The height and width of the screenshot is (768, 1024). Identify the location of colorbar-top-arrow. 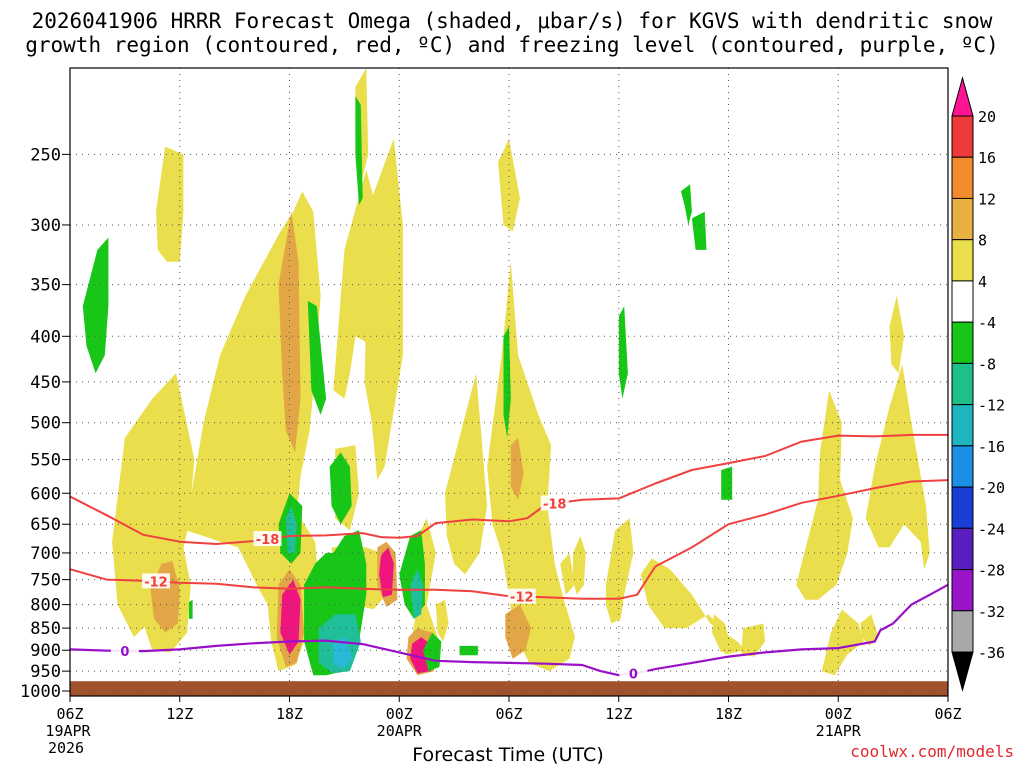
(962, 96).